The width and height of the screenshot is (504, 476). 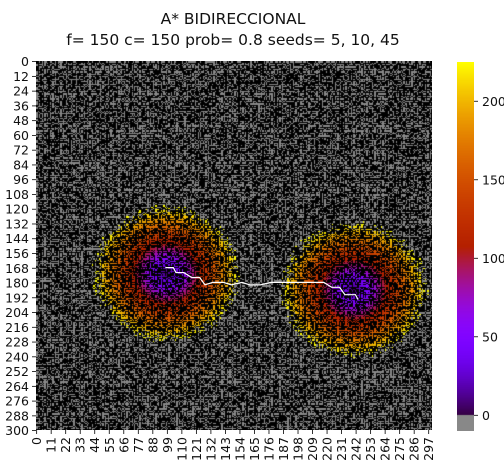 I want to click on x-tick-label: 88, so click(x=152, y=445).